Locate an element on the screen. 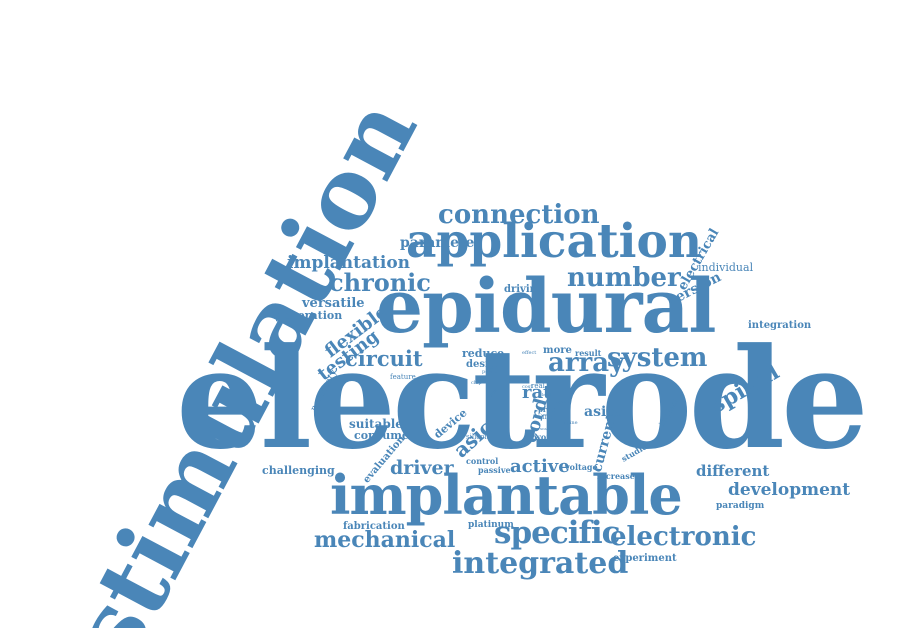 This screenshot has width=900, height=628. word-power: power is located at coordinates (490, 372).